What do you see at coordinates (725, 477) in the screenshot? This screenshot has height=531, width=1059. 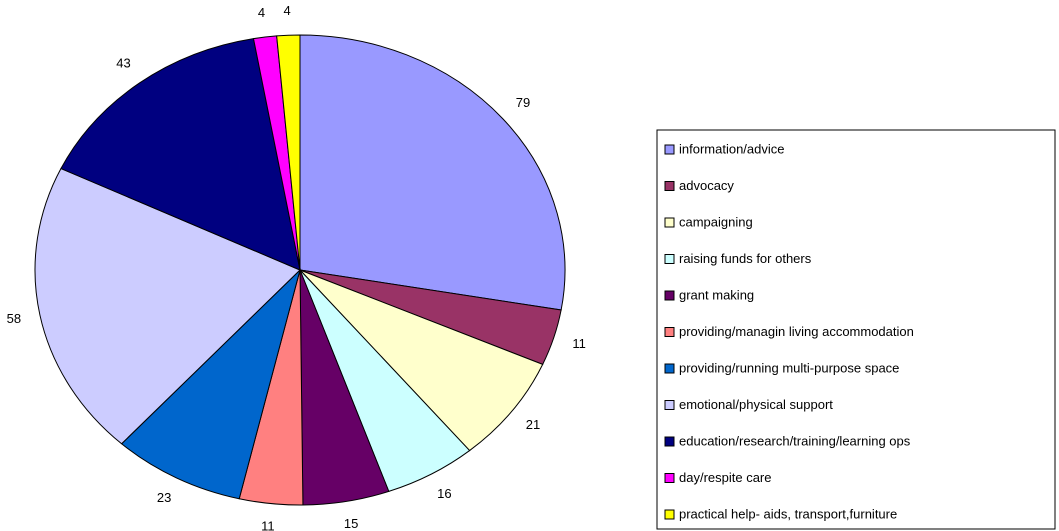 I see `legend-label: day/respite care` at bounding box center [725, 477].